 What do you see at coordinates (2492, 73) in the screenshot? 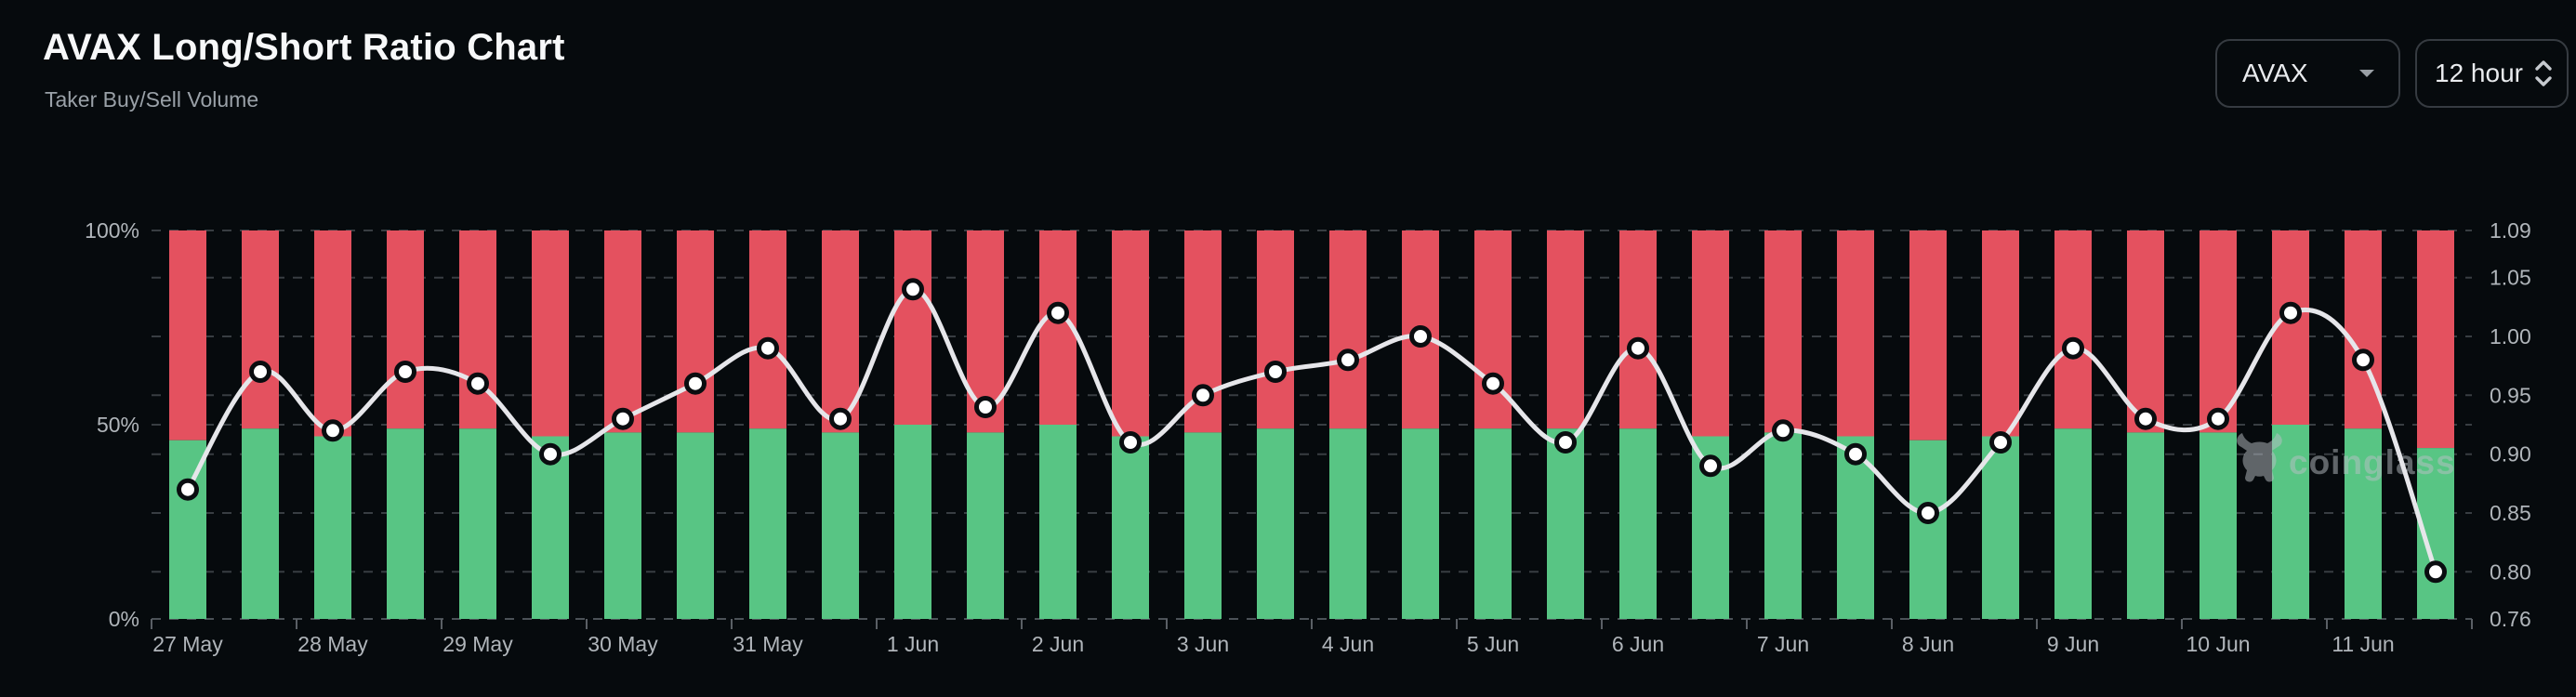
I see `interval-select: 12 hour` at bounding box center [2492, 73].